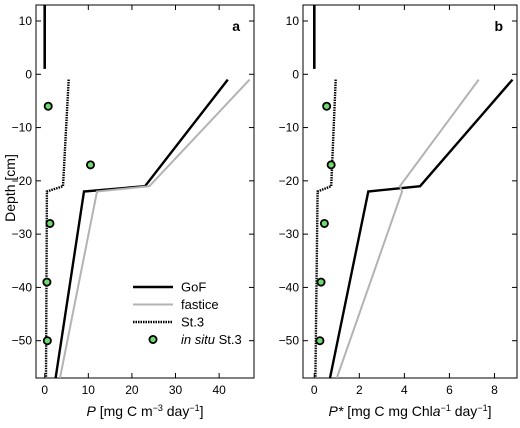  What do you see at coordinates (387, 411) in the screenshot?
I see `x-axis-label-part: [mg C mg Chl` at bounding box center [387, 411].